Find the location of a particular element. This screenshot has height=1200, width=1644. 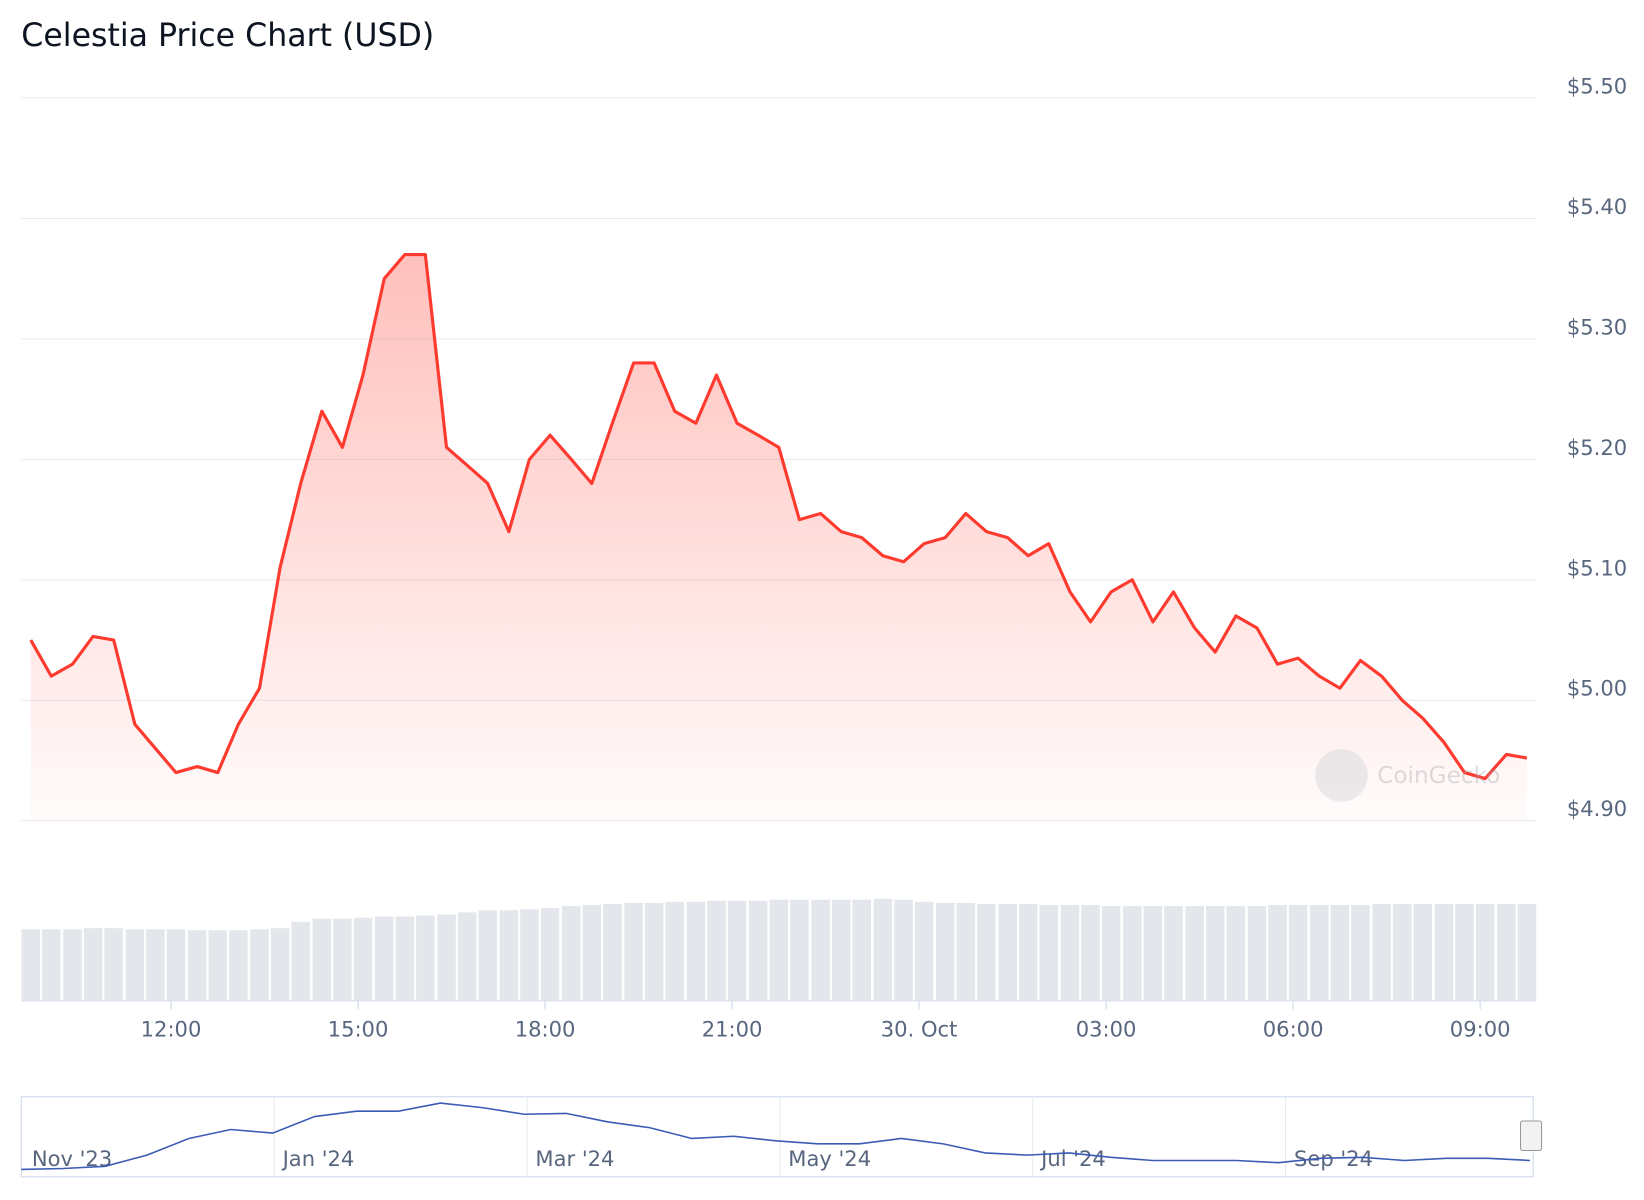

navigator-label: Jul '24 is located at coordinates (1072, 1158).